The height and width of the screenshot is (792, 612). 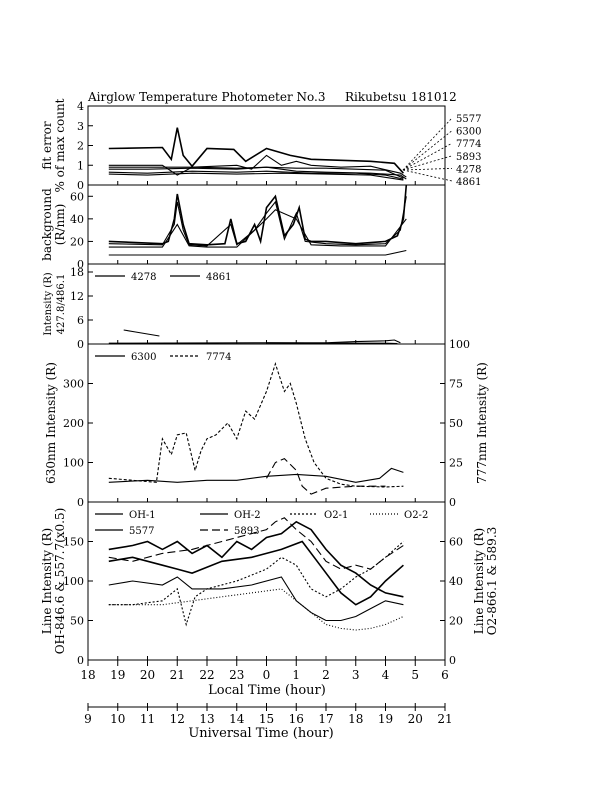 What do you see at coordinates (60, 145) in the screenshot?
I see `y-axis-label-fit_error: % of max count` at bounding box center [60, 145].